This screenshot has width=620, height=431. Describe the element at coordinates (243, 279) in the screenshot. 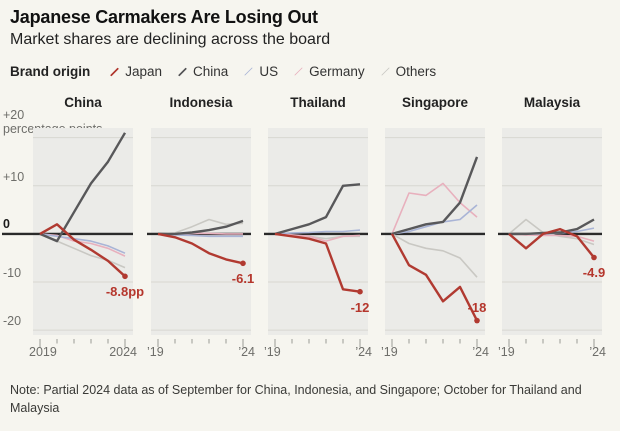

I see `end-value-label-indonesia: -6.1` at that location.